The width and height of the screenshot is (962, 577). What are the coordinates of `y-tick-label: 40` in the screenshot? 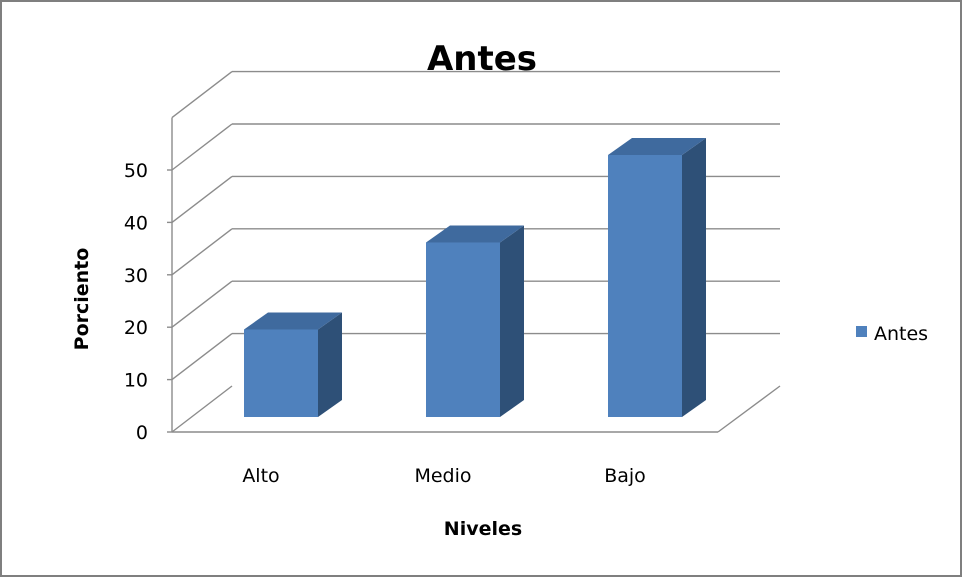 It's located at (136, 223).